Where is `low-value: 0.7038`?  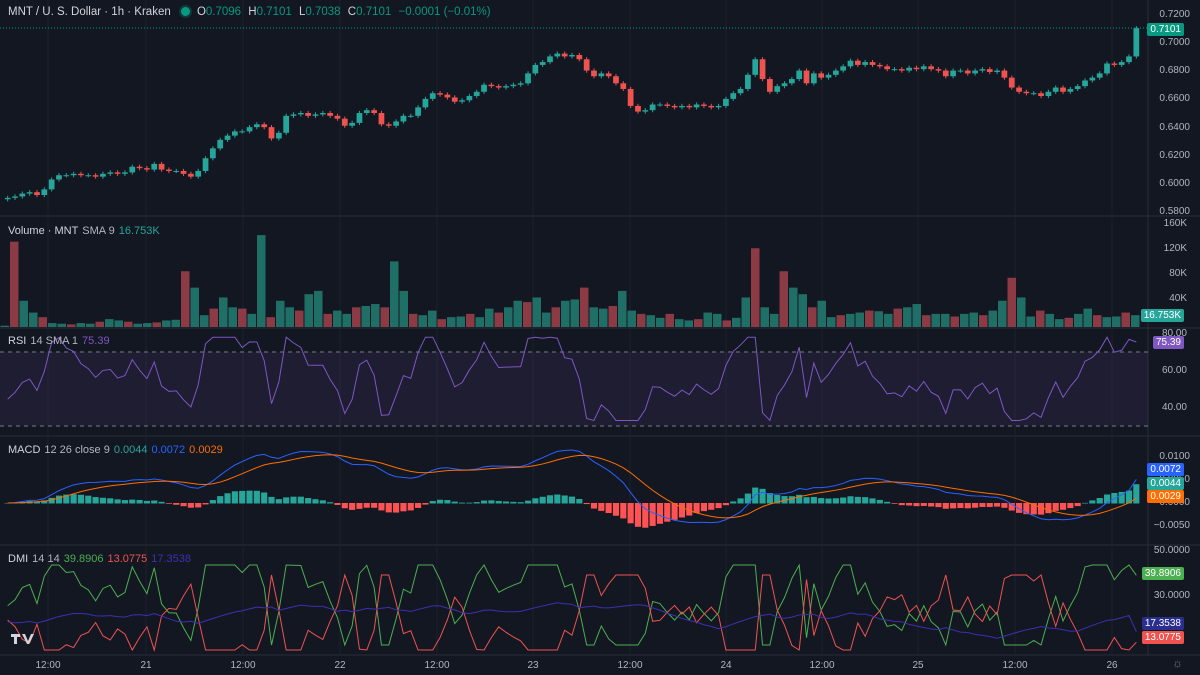 low-value: 0.7038 is located at coordinates (323, 12).